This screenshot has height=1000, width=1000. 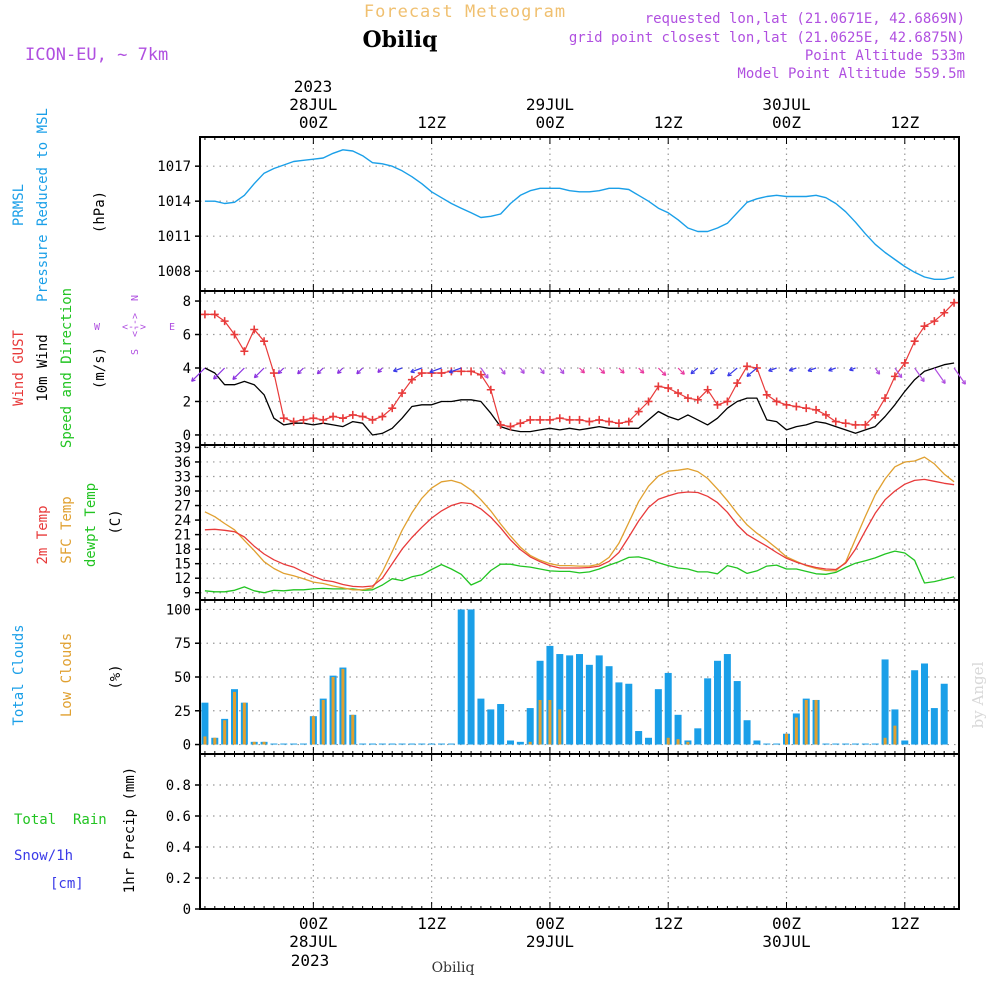 I want to click on bottom-date-label: 28JUL, so click(x=313, y=941).